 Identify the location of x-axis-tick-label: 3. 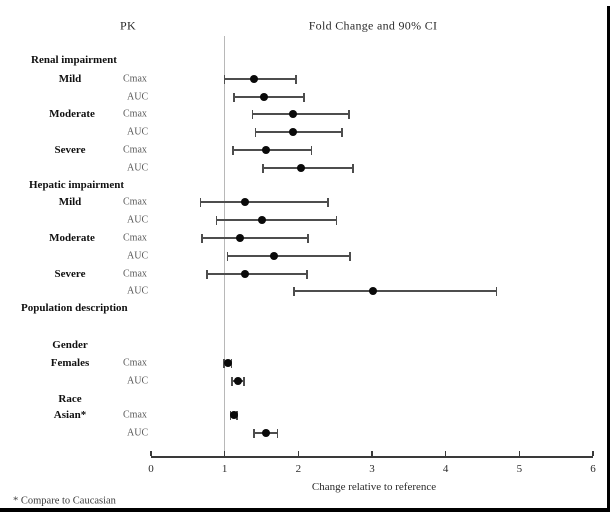
(372, 469).